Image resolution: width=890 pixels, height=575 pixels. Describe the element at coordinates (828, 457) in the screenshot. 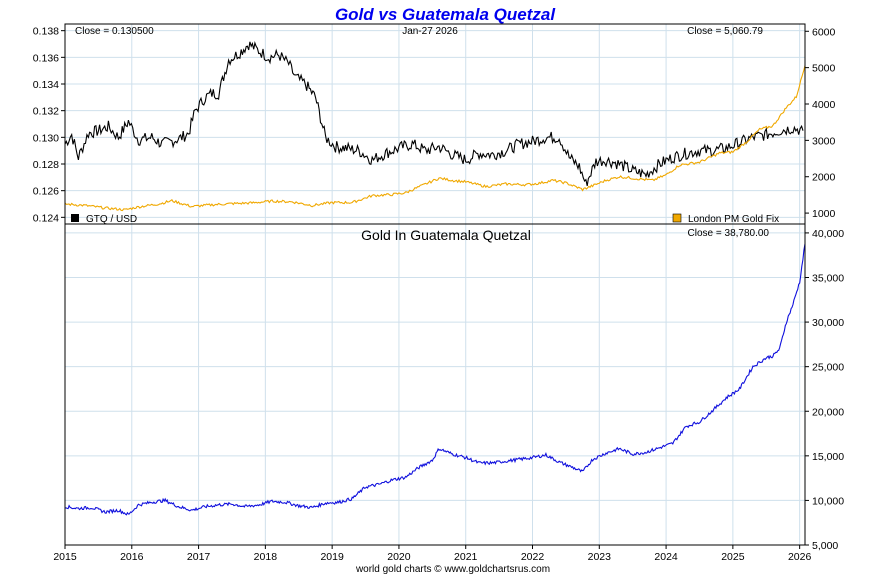

I see `bottom-right-tick-label: 15,000` at that location.